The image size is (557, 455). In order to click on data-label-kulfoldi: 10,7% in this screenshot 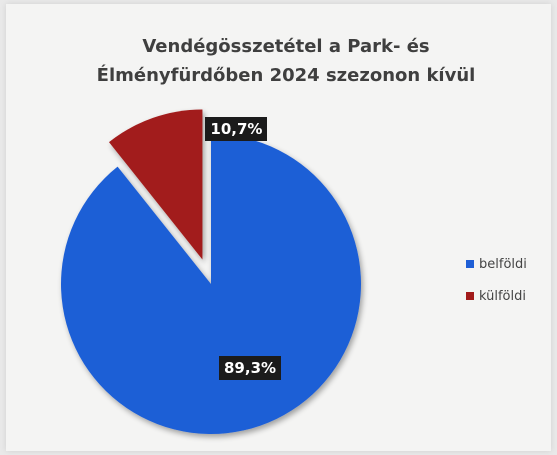, I will do `click(236, 129)`.